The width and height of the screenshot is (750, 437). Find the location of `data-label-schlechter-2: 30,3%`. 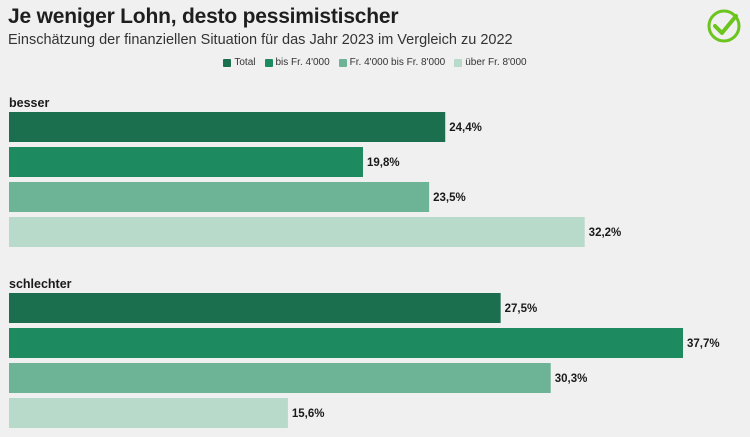

data-label-schlechter-2: 30,3% is located at coordinates (571, 379).